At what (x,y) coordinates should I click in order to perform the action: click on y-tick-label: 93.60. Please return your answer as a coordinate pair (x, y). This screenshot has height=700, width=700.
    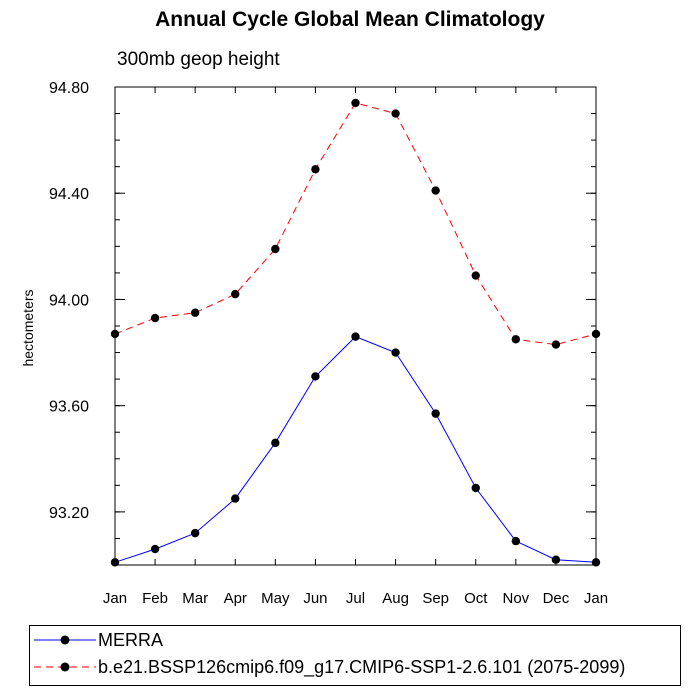
    Looking at the image, I should click on (69, 407).